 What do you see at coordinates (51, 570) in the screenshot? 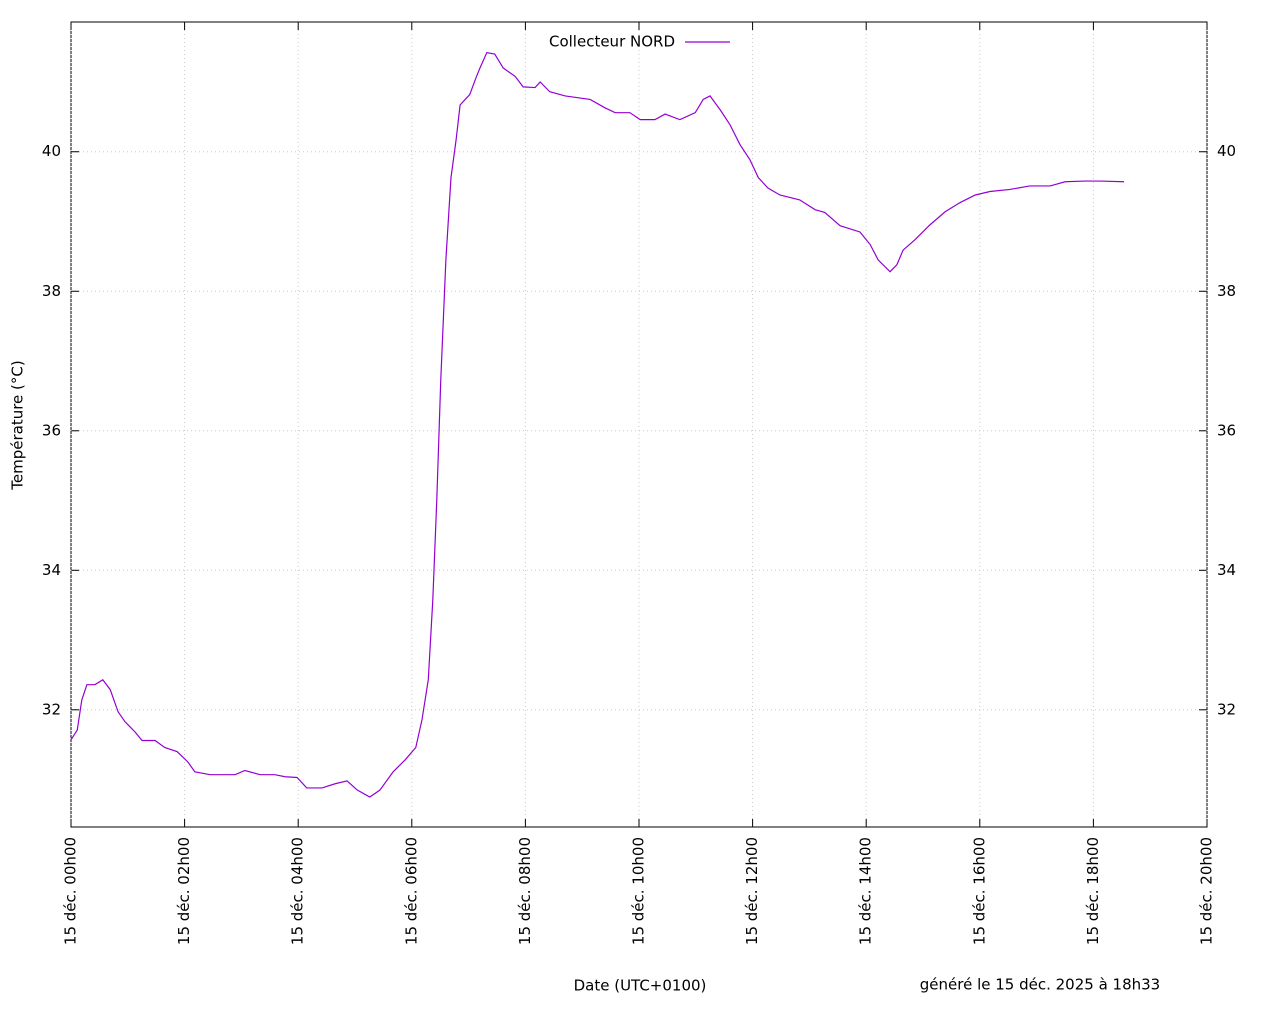
I see `y-tick-label: 34` at bounding box center [51, 570].